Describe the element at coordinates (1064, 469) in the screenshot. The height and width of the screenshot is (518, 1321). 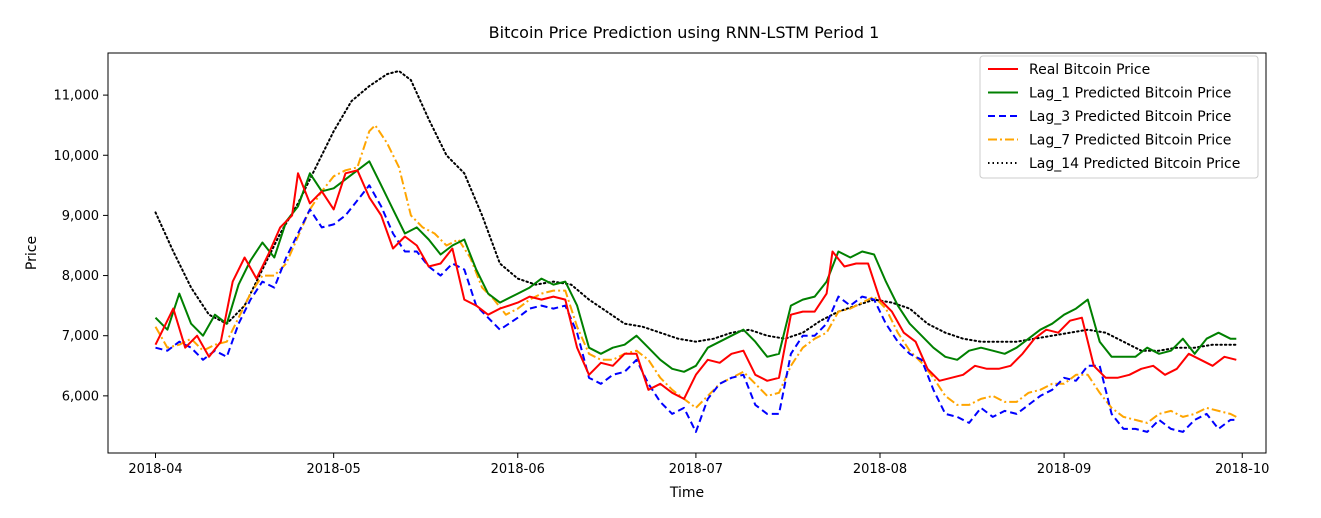
I see `x-tick-label: 2018-09` at that location.